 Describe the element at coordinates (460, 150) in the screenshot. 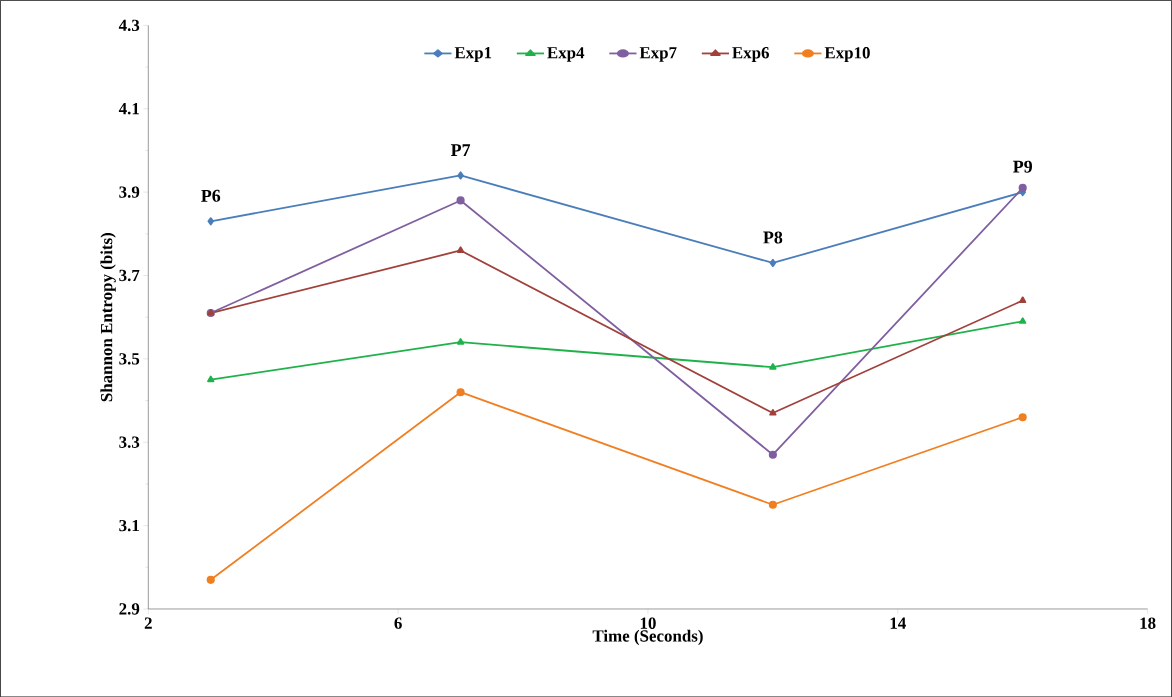

I see `annotation: P7` at that location.